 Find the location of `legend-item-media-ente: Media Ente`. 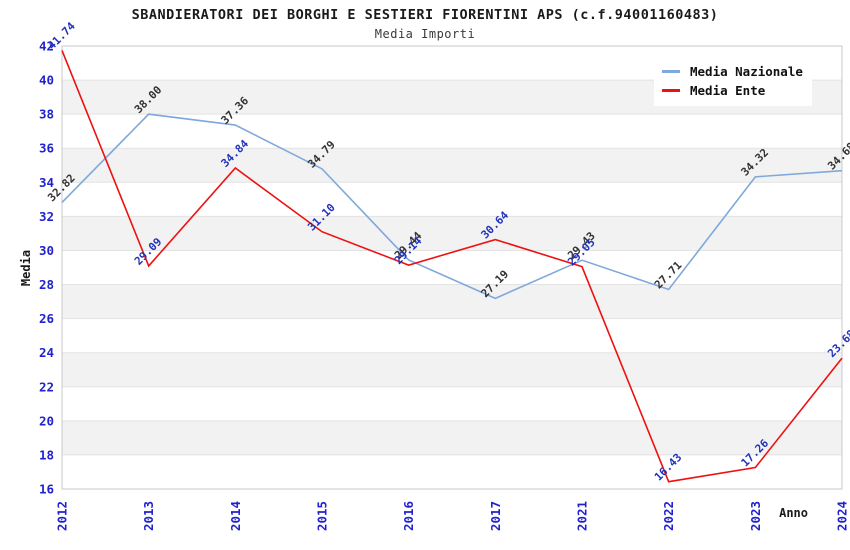

legend-item-media-ente: Media Ente is located at coordinates (733, 90).